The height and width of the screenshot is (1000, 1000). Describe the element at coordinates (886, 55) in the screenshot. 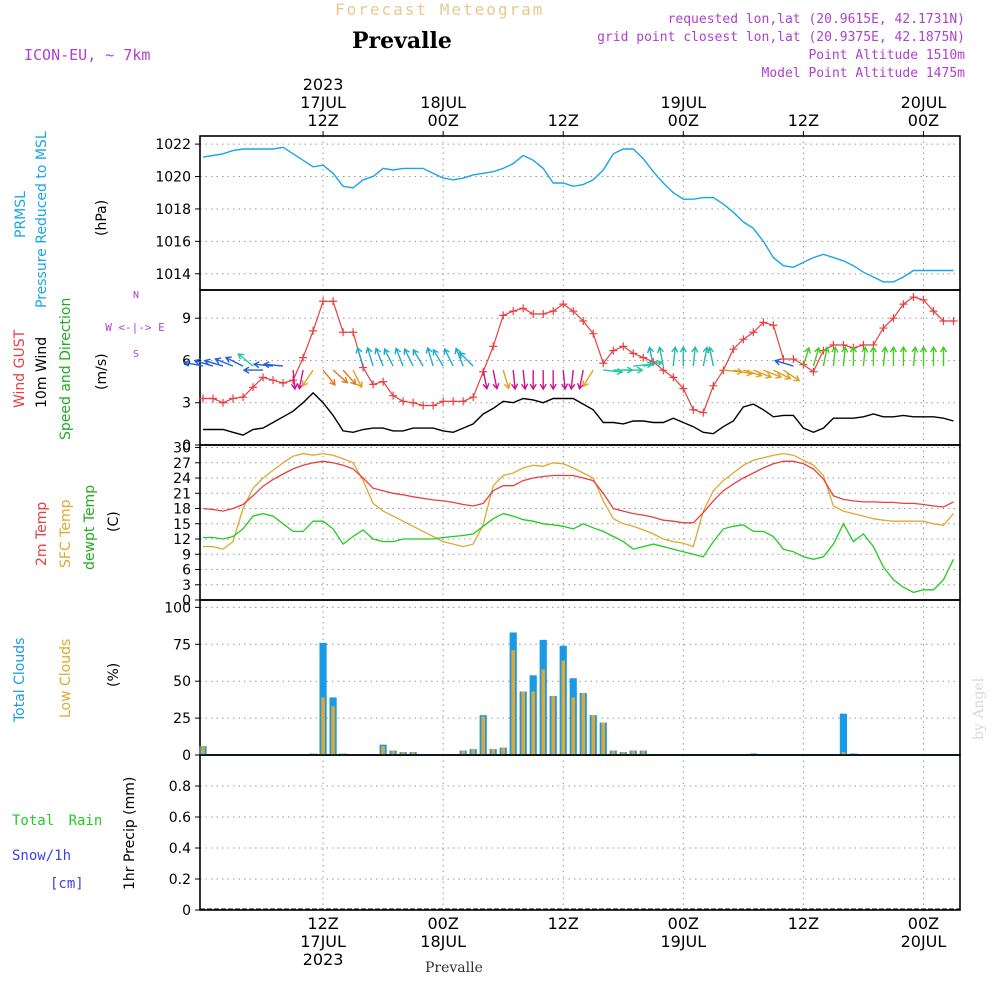

I see `point-altitude: Point Altitude 1510m` at that location.